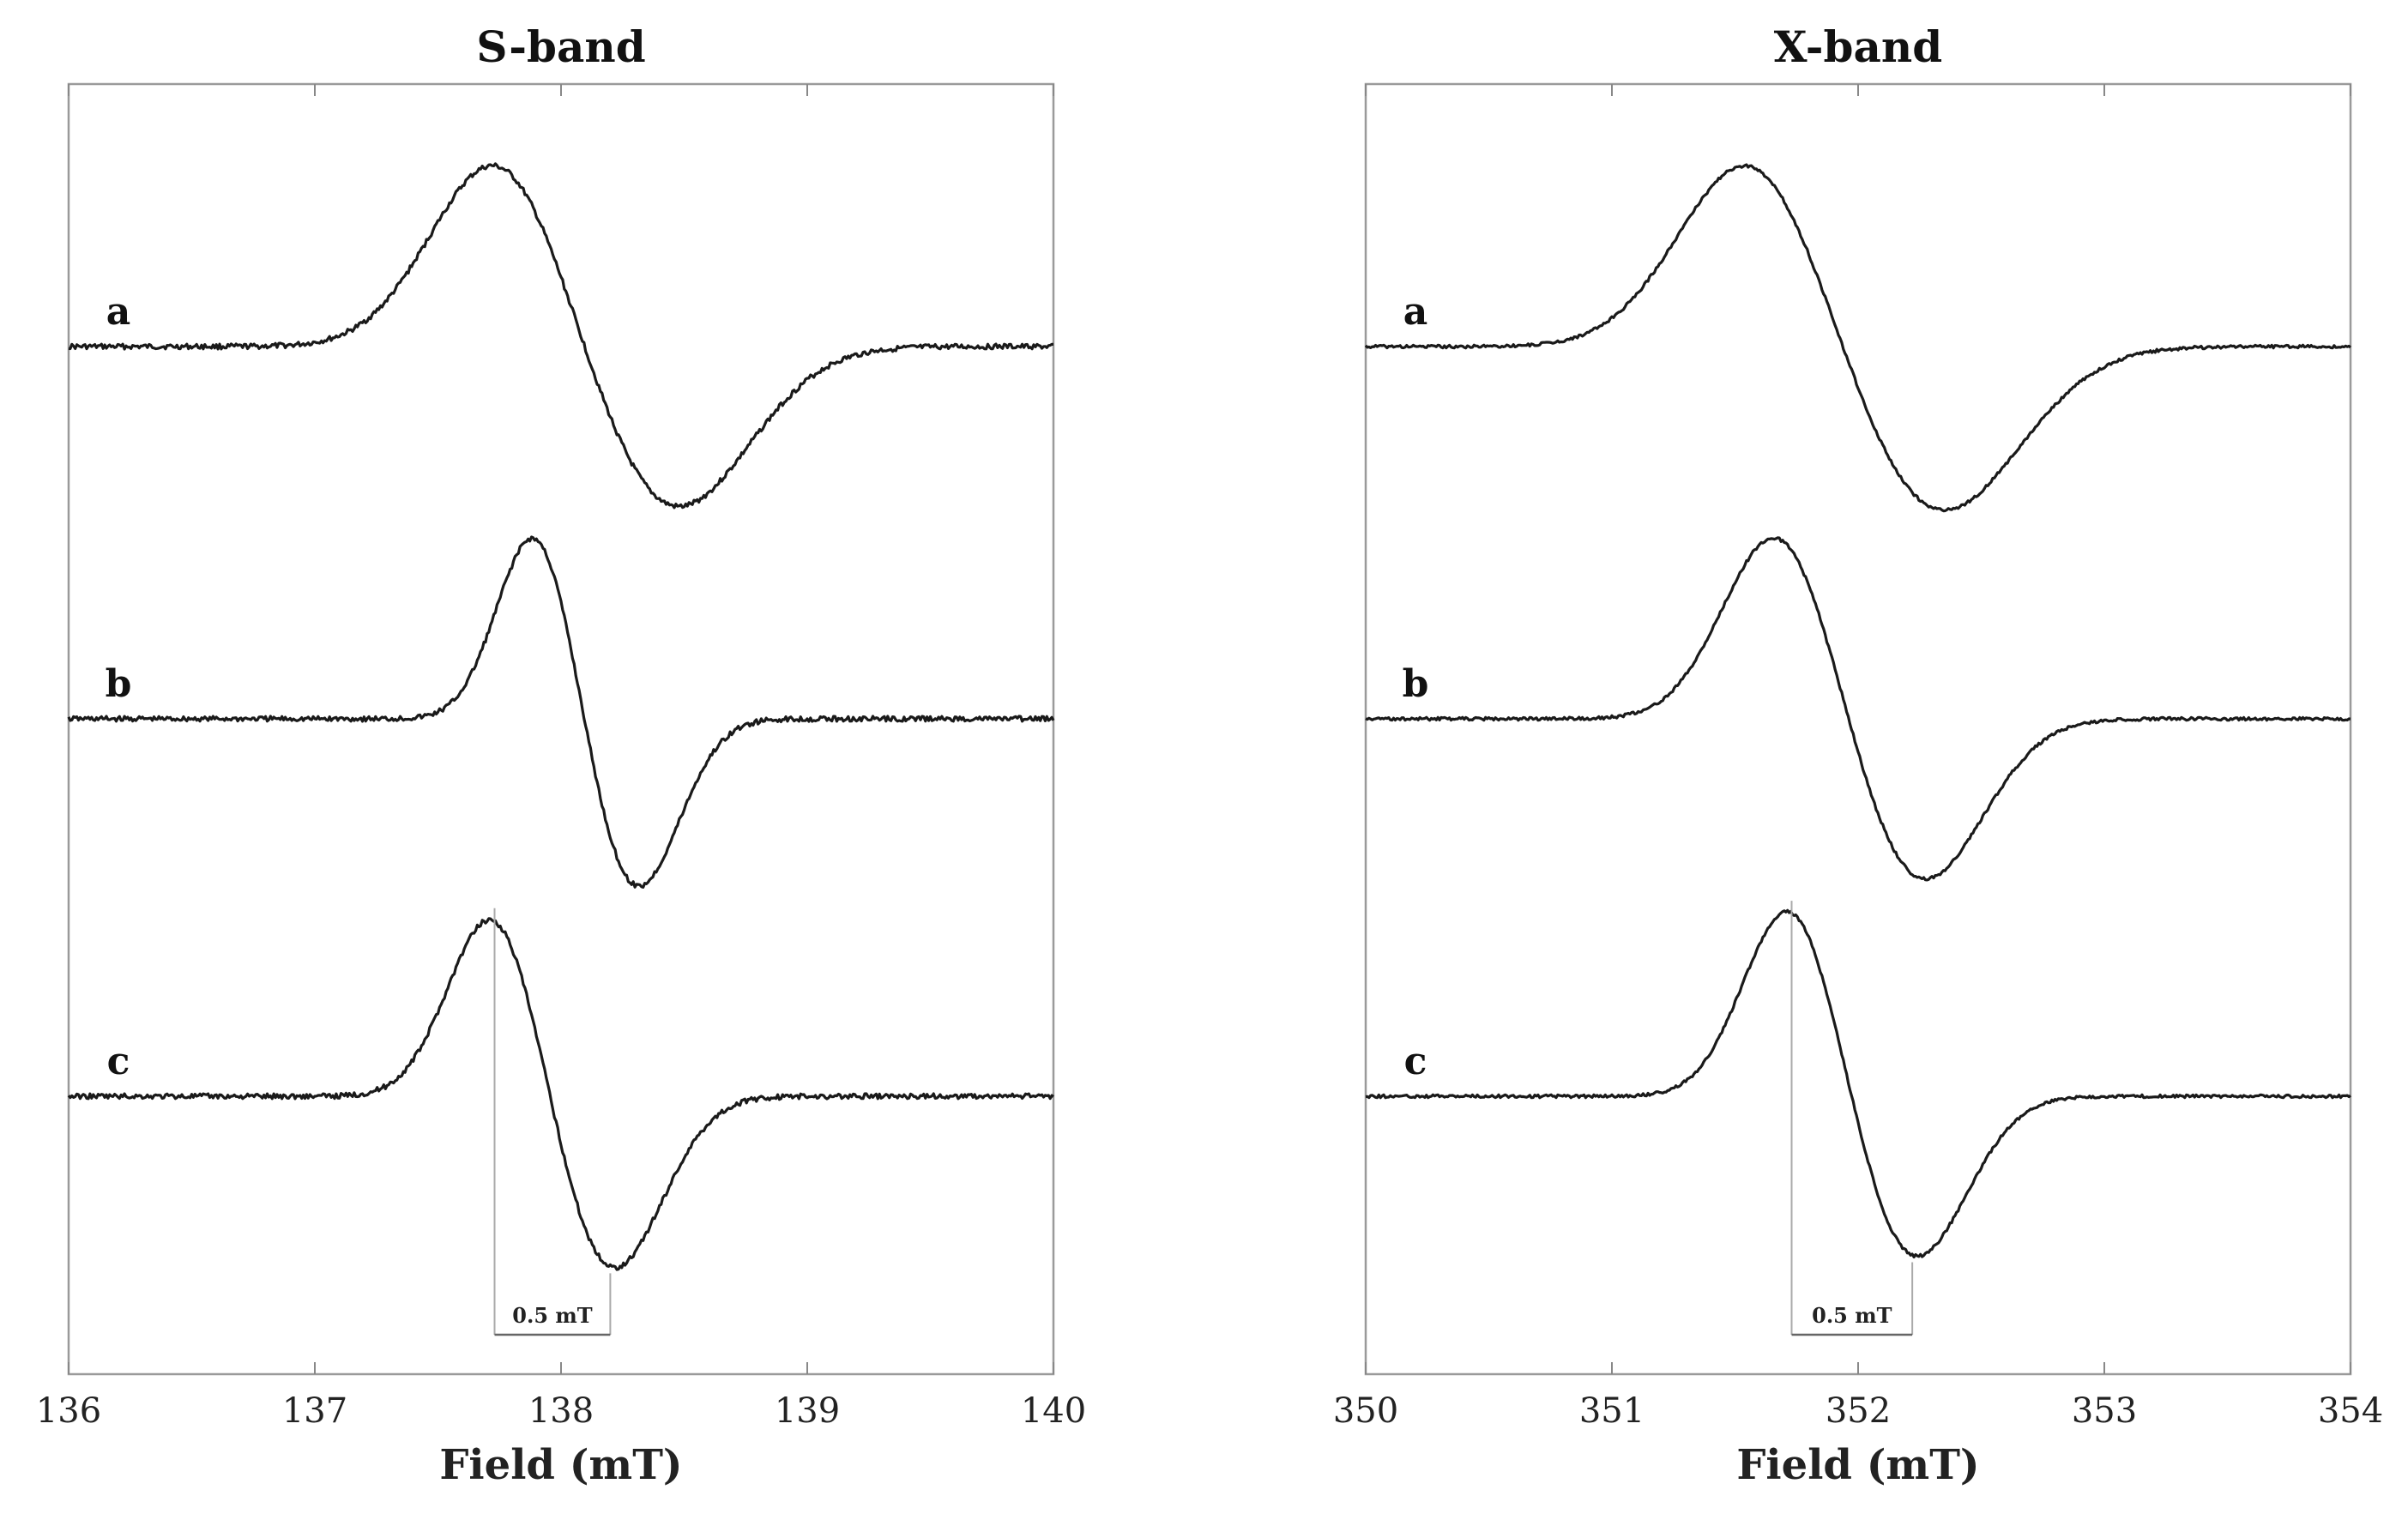 Image resolution: width=2408 pixels, height=1520 pixels. I want to click on x-tick-label: 140, so click(1053, 1411).